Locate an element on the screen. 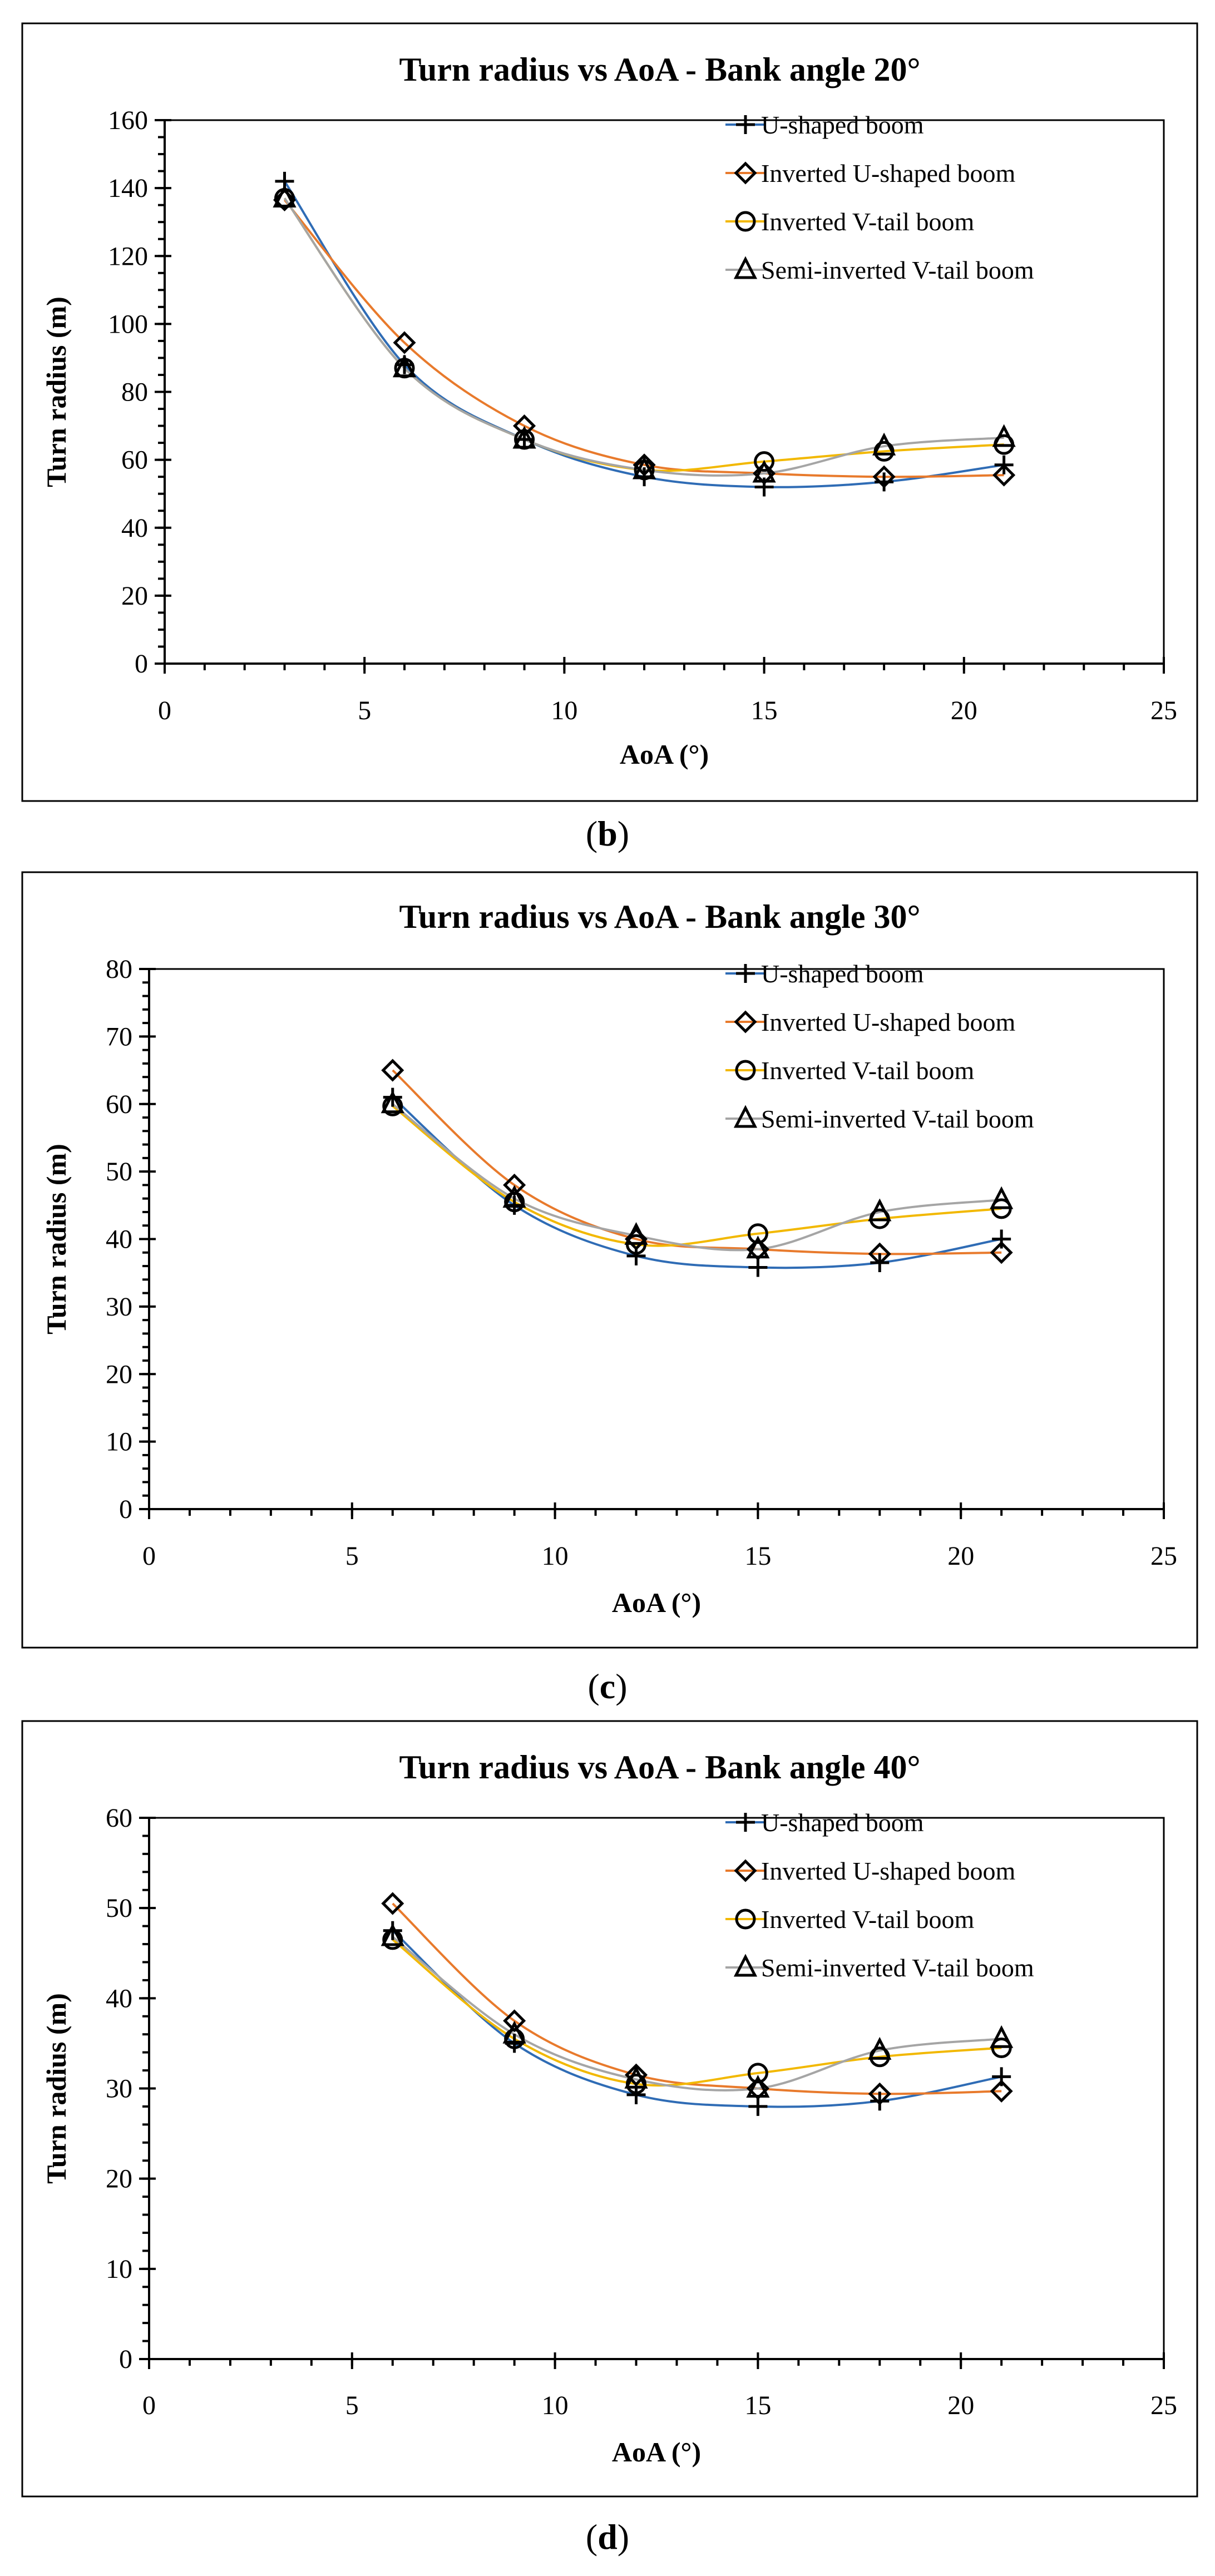  y-tick-label: 50 is located at coordinates (119, 1171).